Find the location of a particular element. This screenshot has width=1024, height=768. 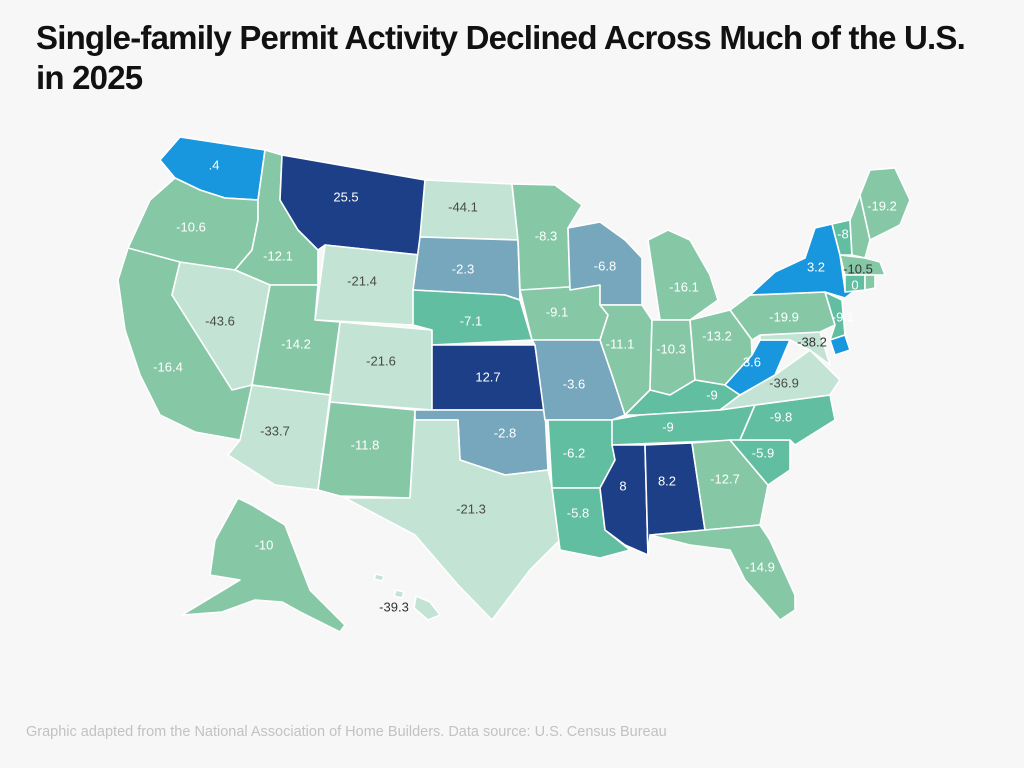

label-NM: -11.8 is located at coordinates (365, 444).